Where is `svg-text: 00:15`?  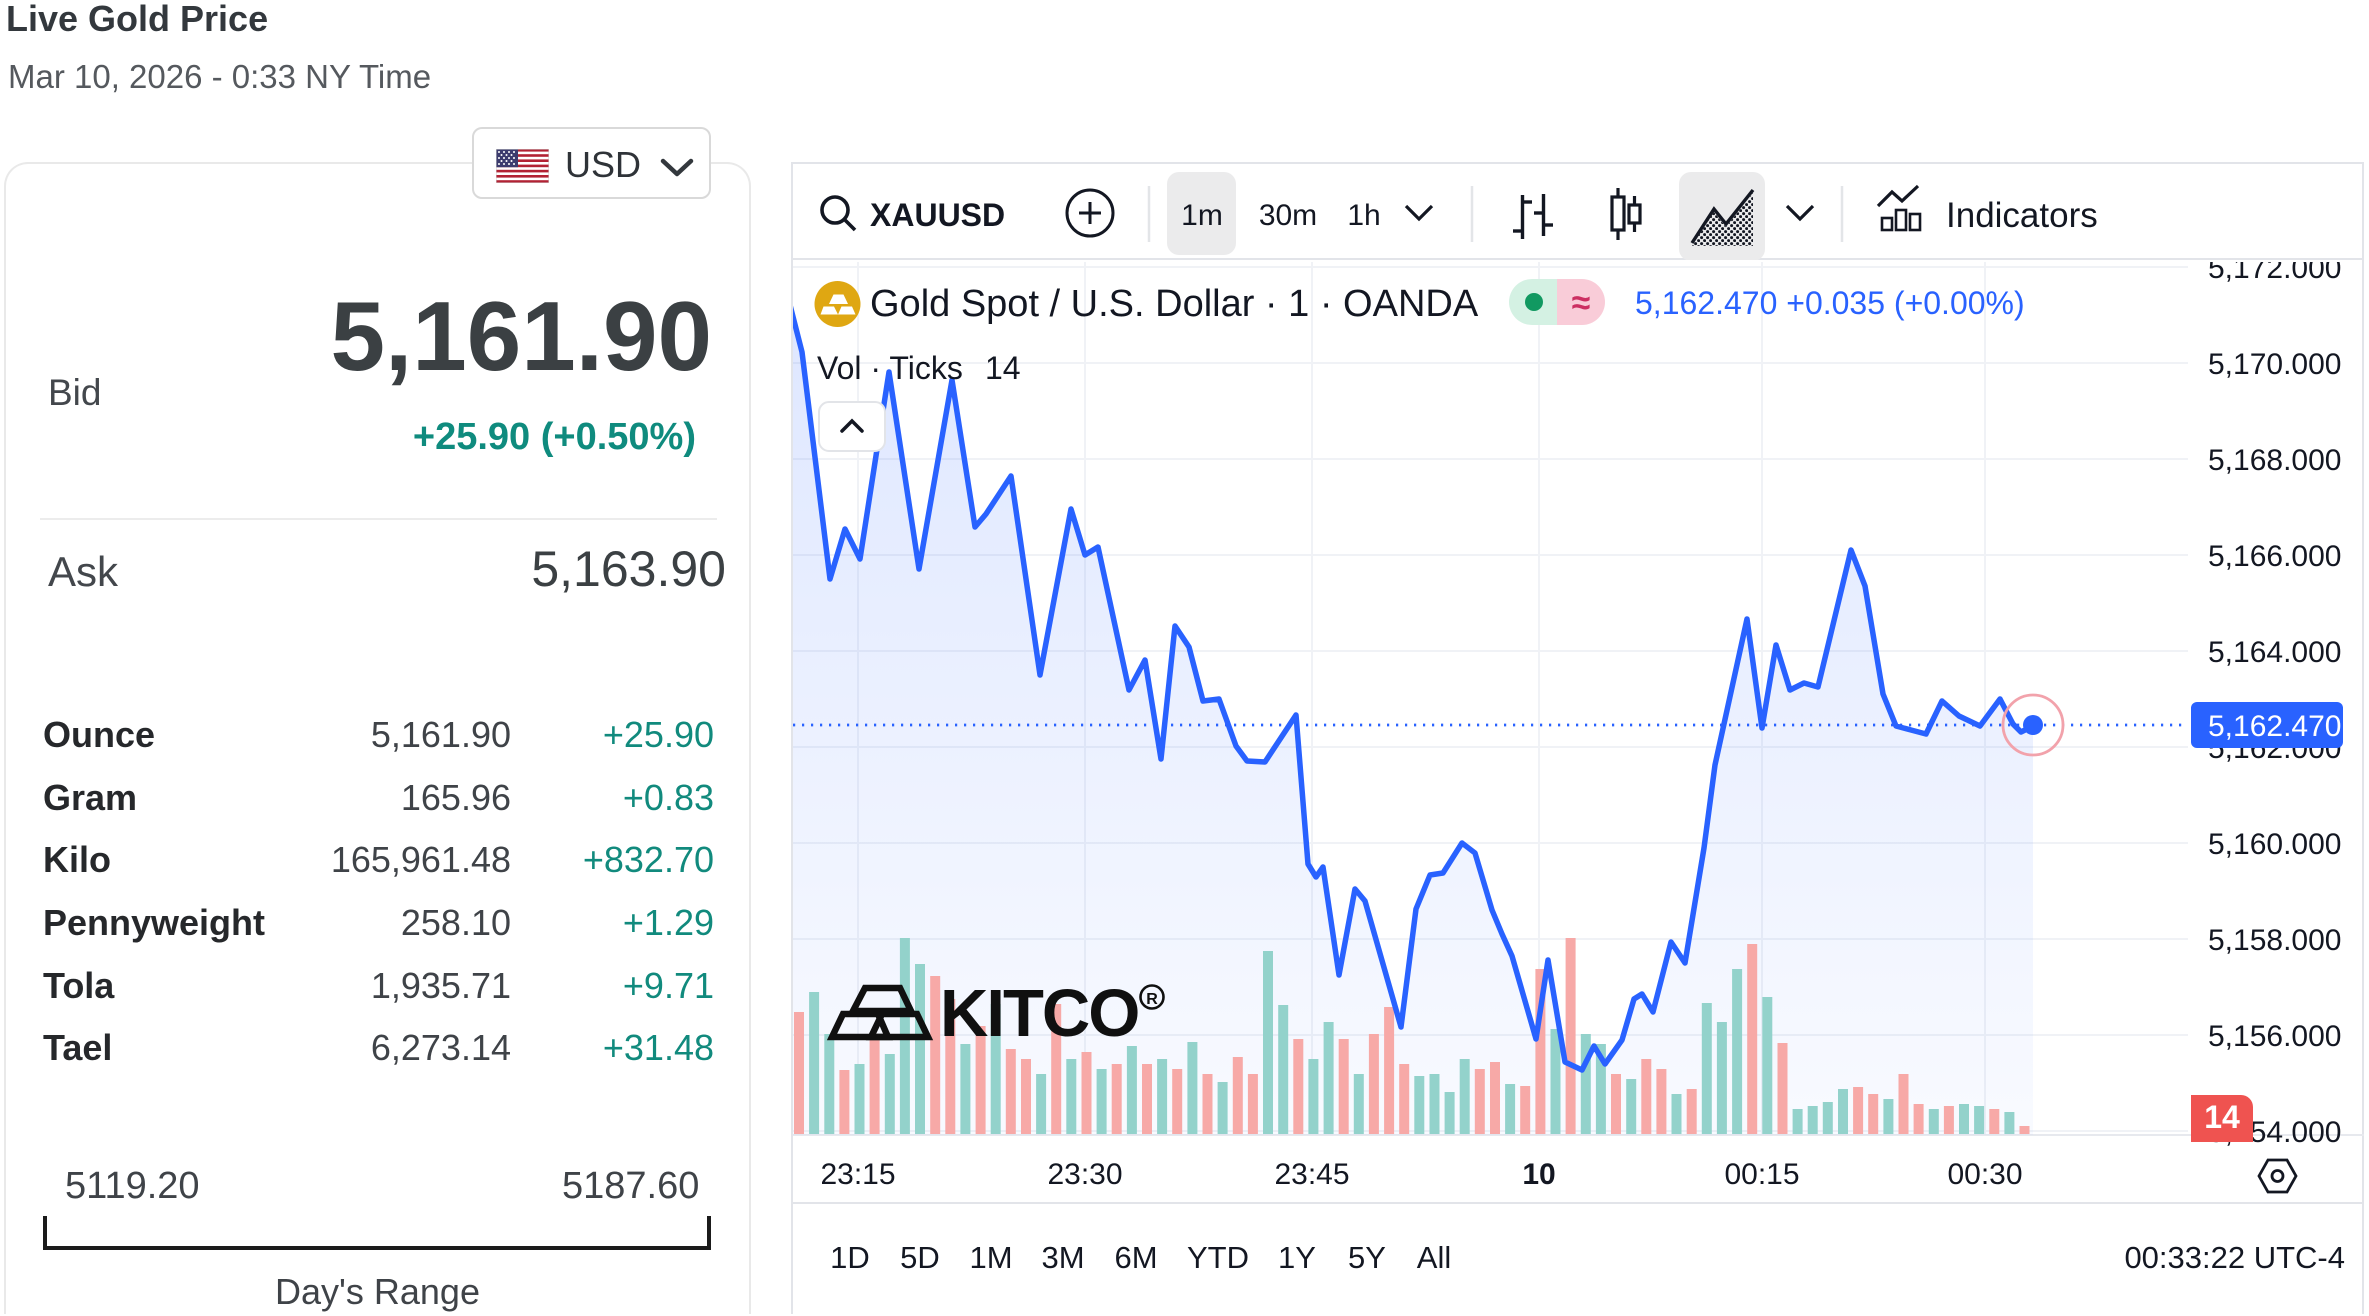 svg-text: 00:15 is located at coordinates (1761, 1174).